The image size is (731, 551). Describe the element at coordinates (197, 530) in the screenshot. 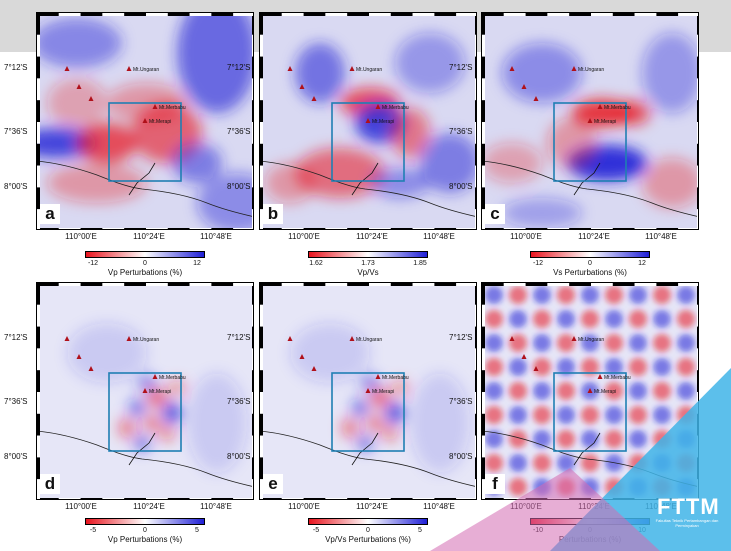

I see `colorbar-tick-label: 5` at that location.